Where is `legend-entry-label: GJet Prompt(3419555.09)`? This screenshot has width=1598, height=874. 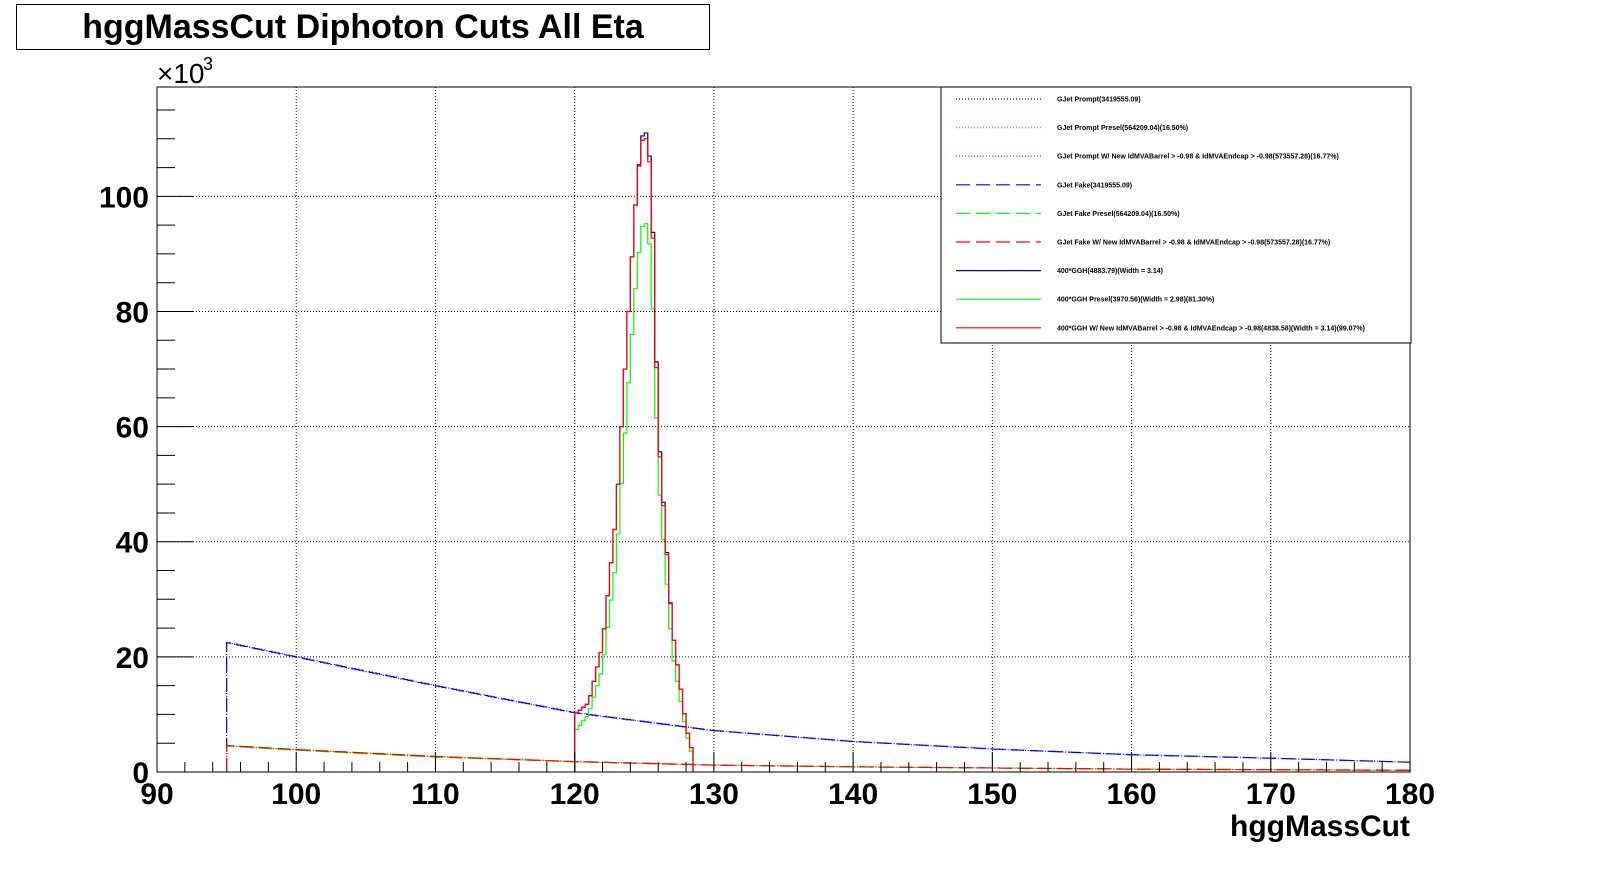
legend-entry-label: GJet Prompt(3419555.09) is located at coordinates (1099, 100).